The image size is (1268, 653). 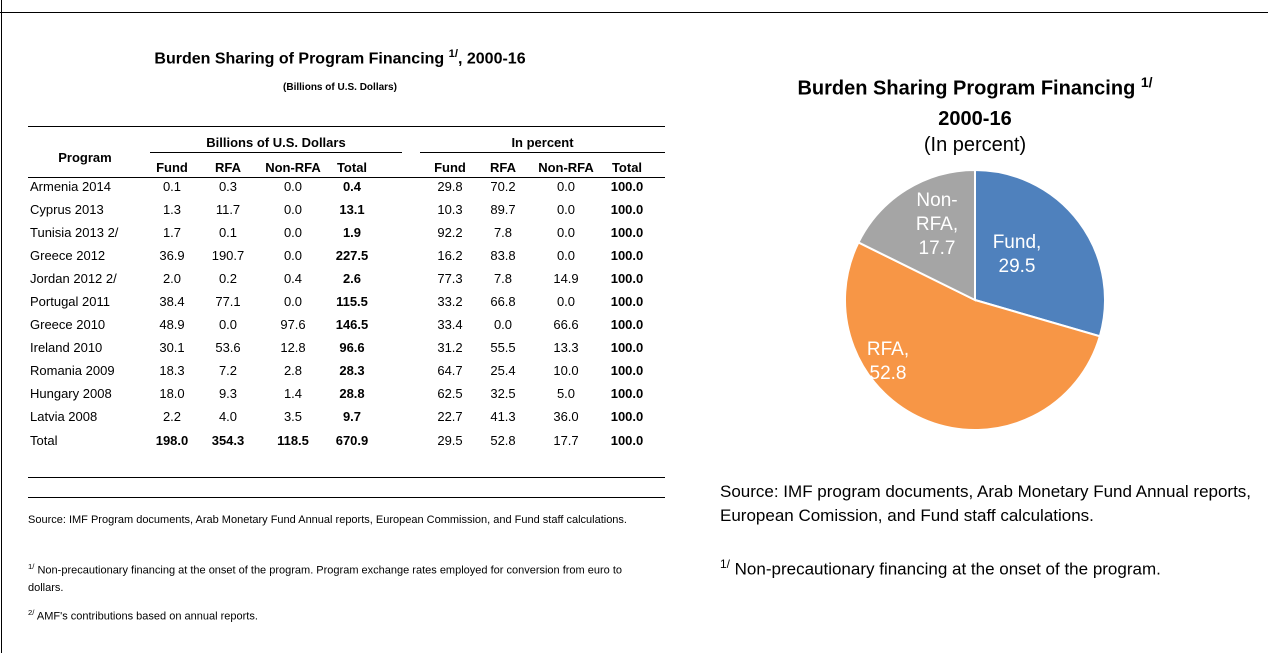 I want to click on cell-value: 115.5, so click(x=352, y=301).